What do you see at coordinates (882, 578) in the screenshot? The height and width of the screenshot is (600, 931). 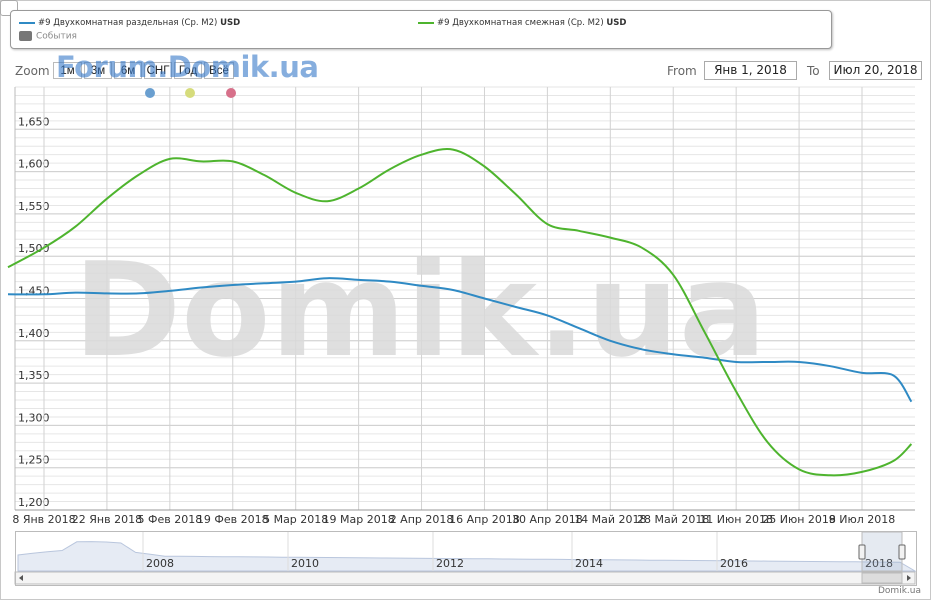 I see `scrollbar-thumb` at bounding box center [882, 578].